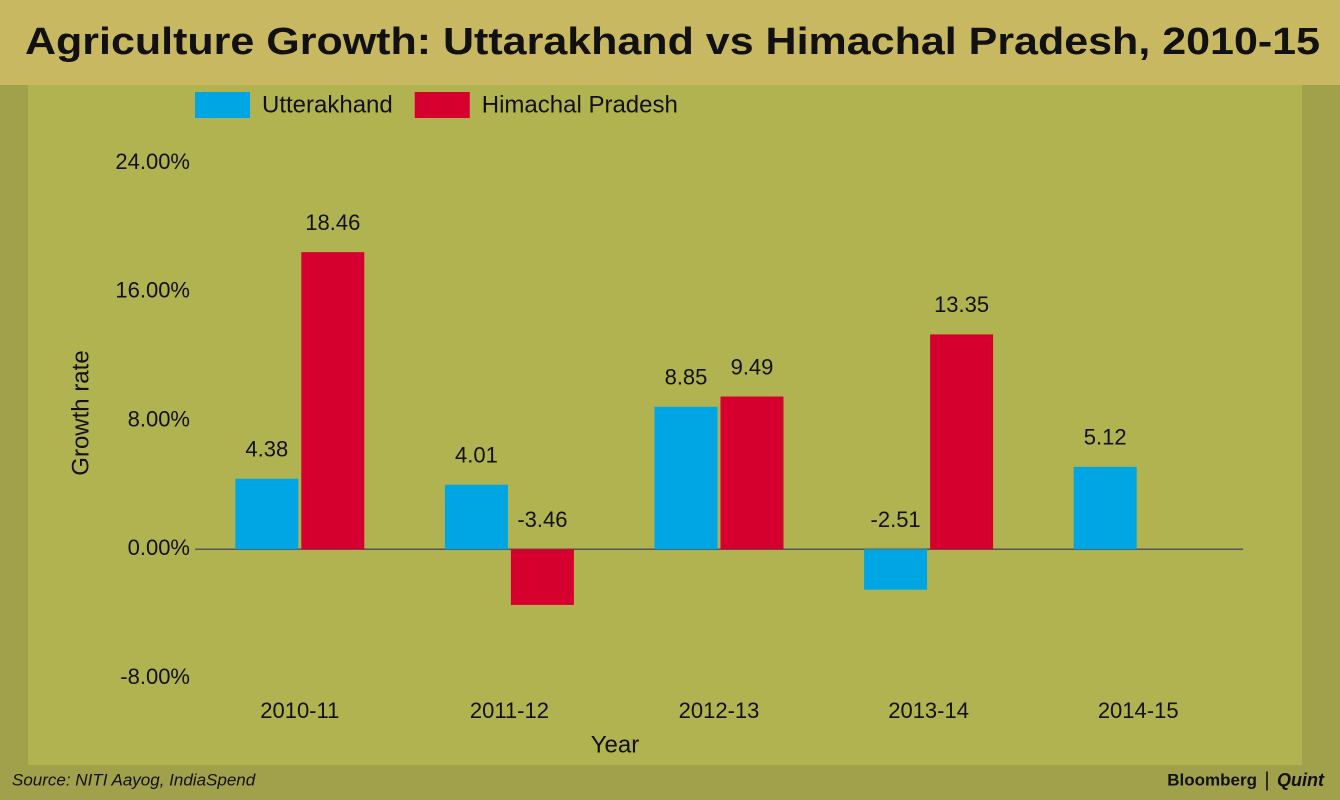 This screenshot has height=800, width=1340. I want to click on y-tick-label: 8.00%, so click(159, 418).